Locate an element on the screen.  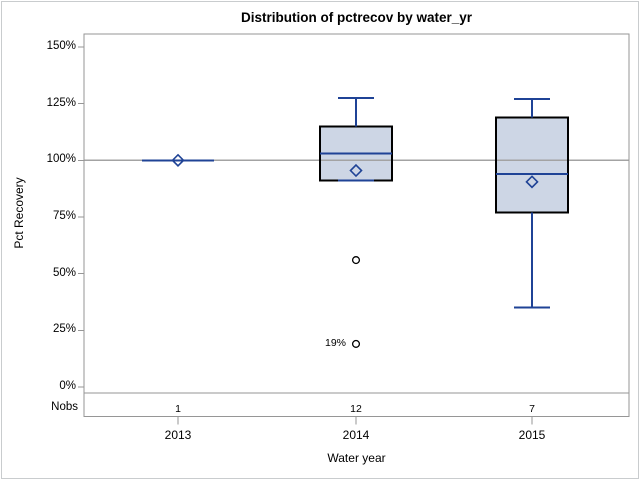
y-tick-label-25%: 25% is located at coordinates (64, 329).